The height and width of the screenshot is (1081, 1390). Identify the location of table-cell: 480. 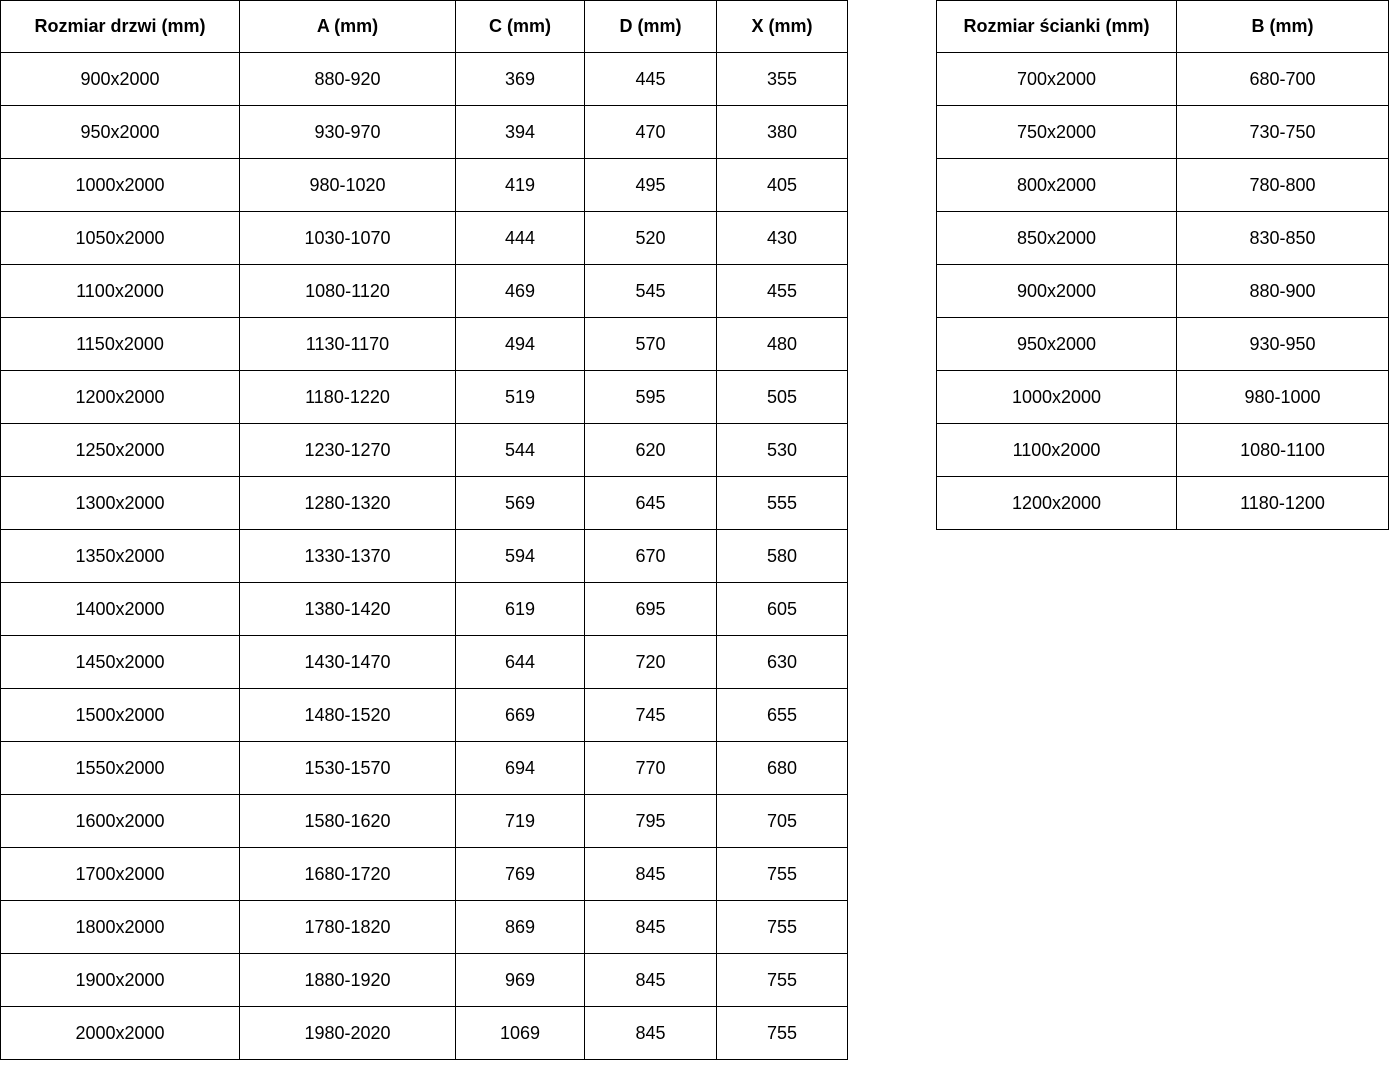
(782, 344).